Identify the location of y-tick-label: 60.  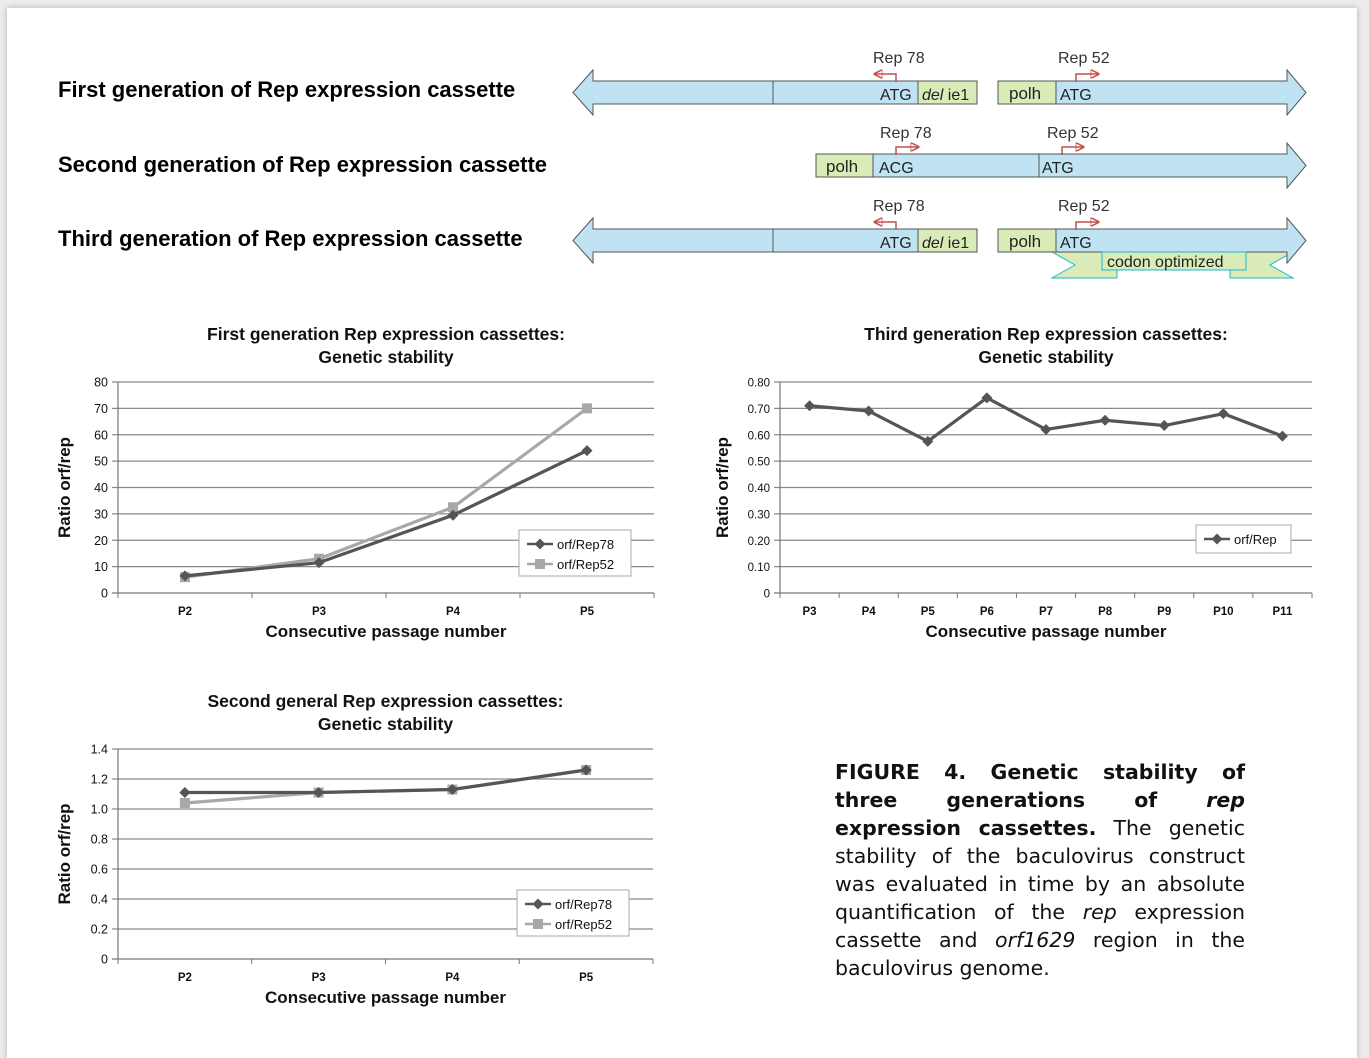
(101, 435).